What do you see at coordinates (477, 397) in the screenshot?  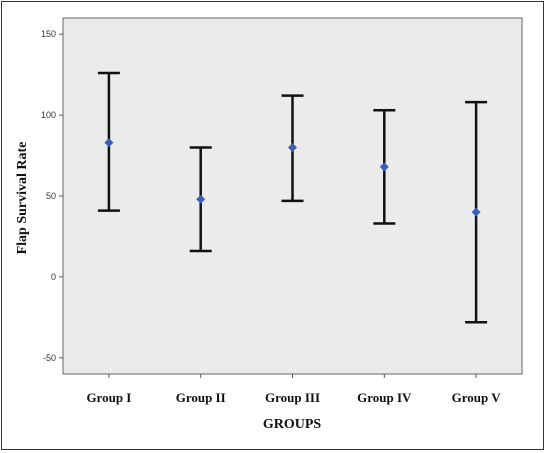 I see `x-tick-label: Group V` at bounding box center [477, 397].